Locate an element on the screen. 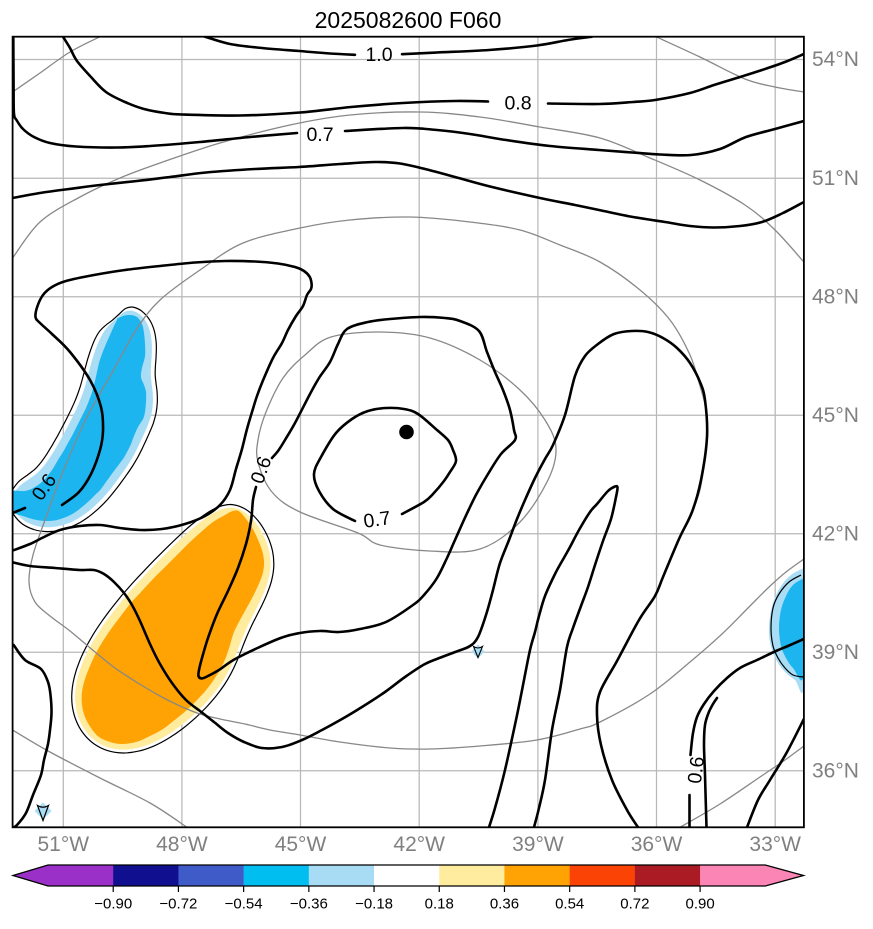  svg-text: 1.0 is located at coordinates (378, 55).